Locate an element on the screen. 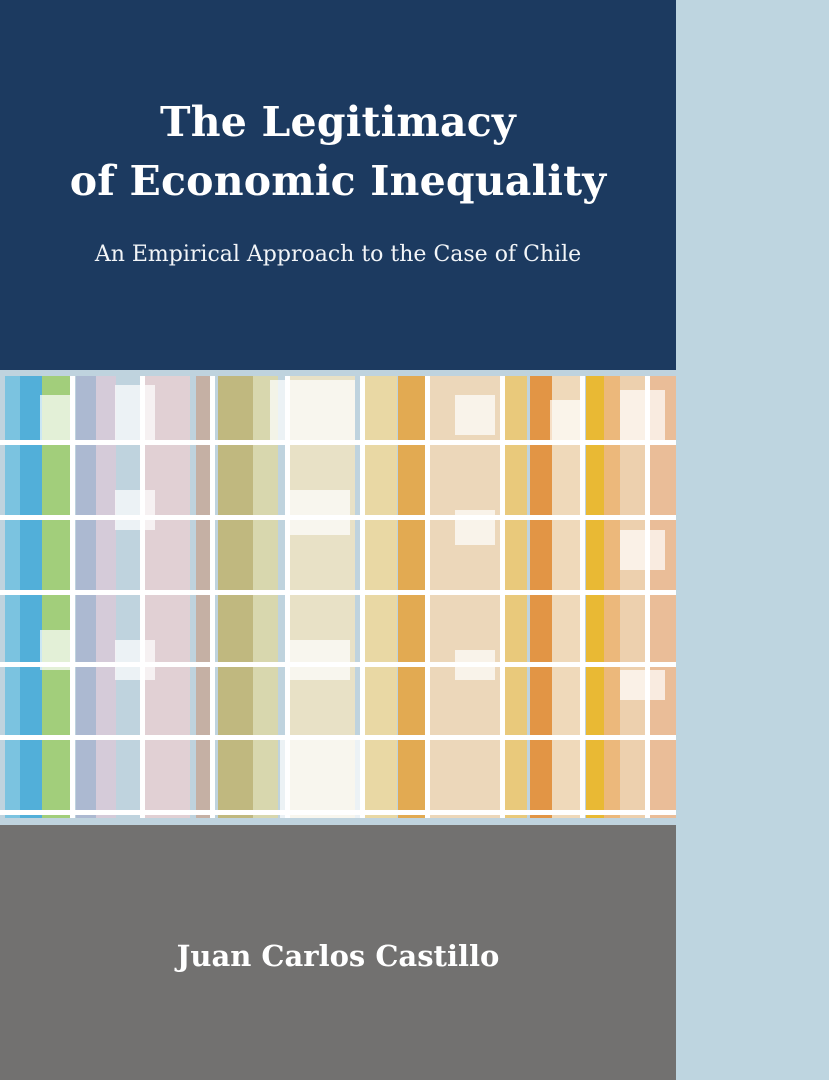  mosaic-bottom-edge is located at coordinates (338, 821).